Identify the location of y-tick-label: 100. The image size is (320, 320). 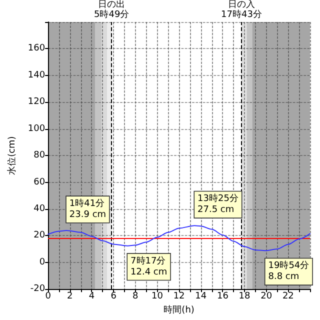
(37, 129).